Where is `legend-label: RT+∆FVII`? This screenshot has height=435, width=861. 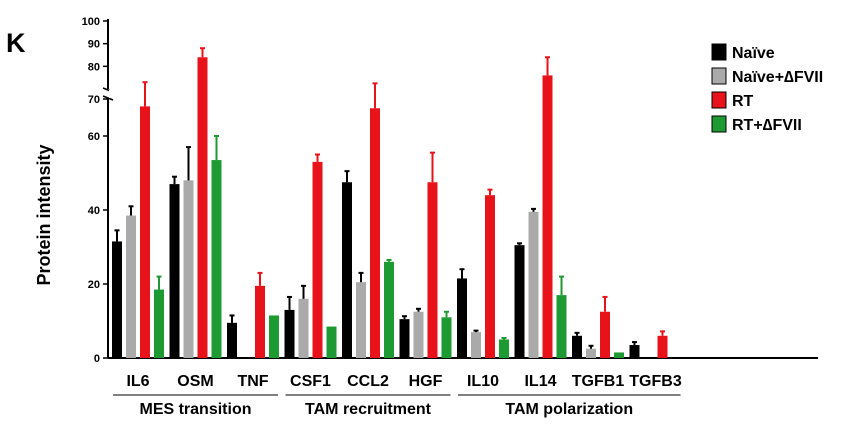 legend-label: RT+∆FVII is located at coordinates (767, 125).